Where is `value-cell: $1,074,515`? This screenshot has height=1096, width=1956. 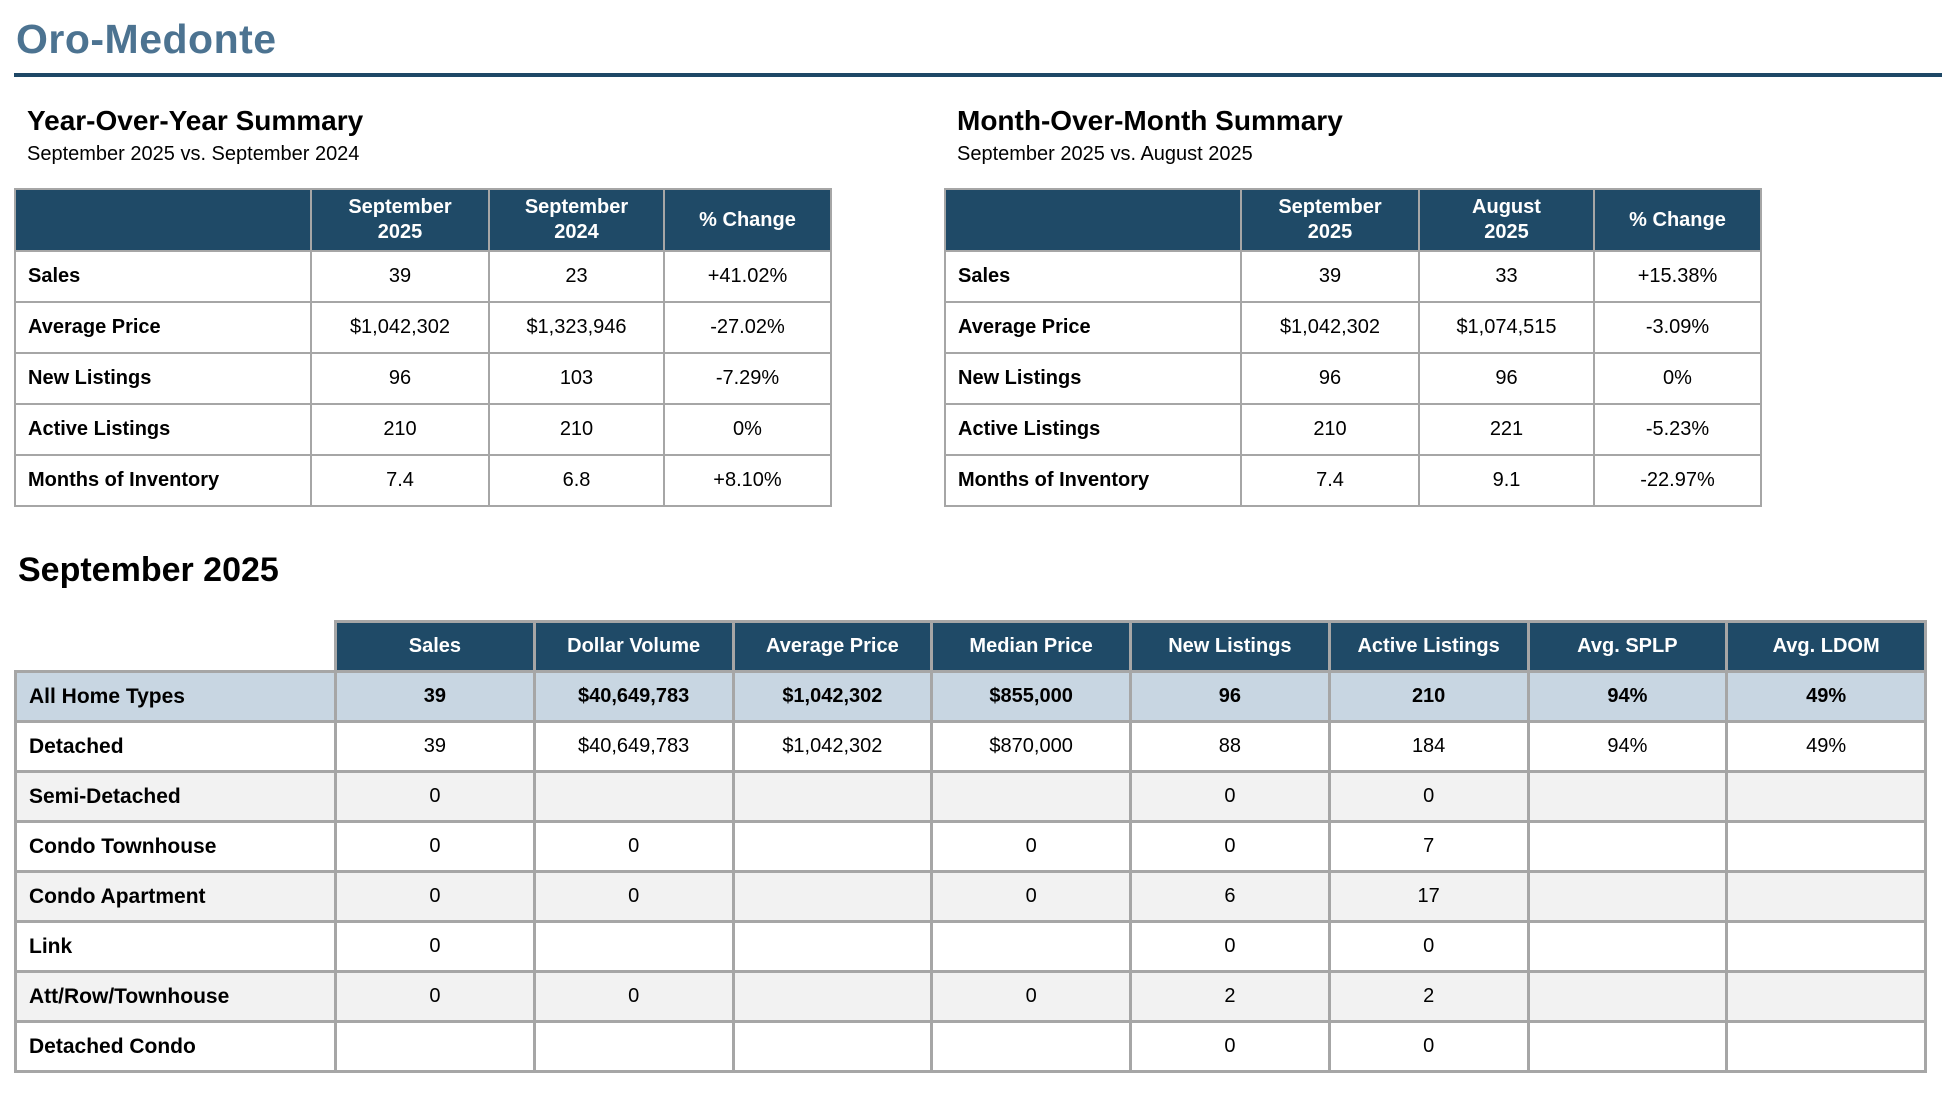
value-cell: $1,074,515 is located at coordinates (1506, 327).